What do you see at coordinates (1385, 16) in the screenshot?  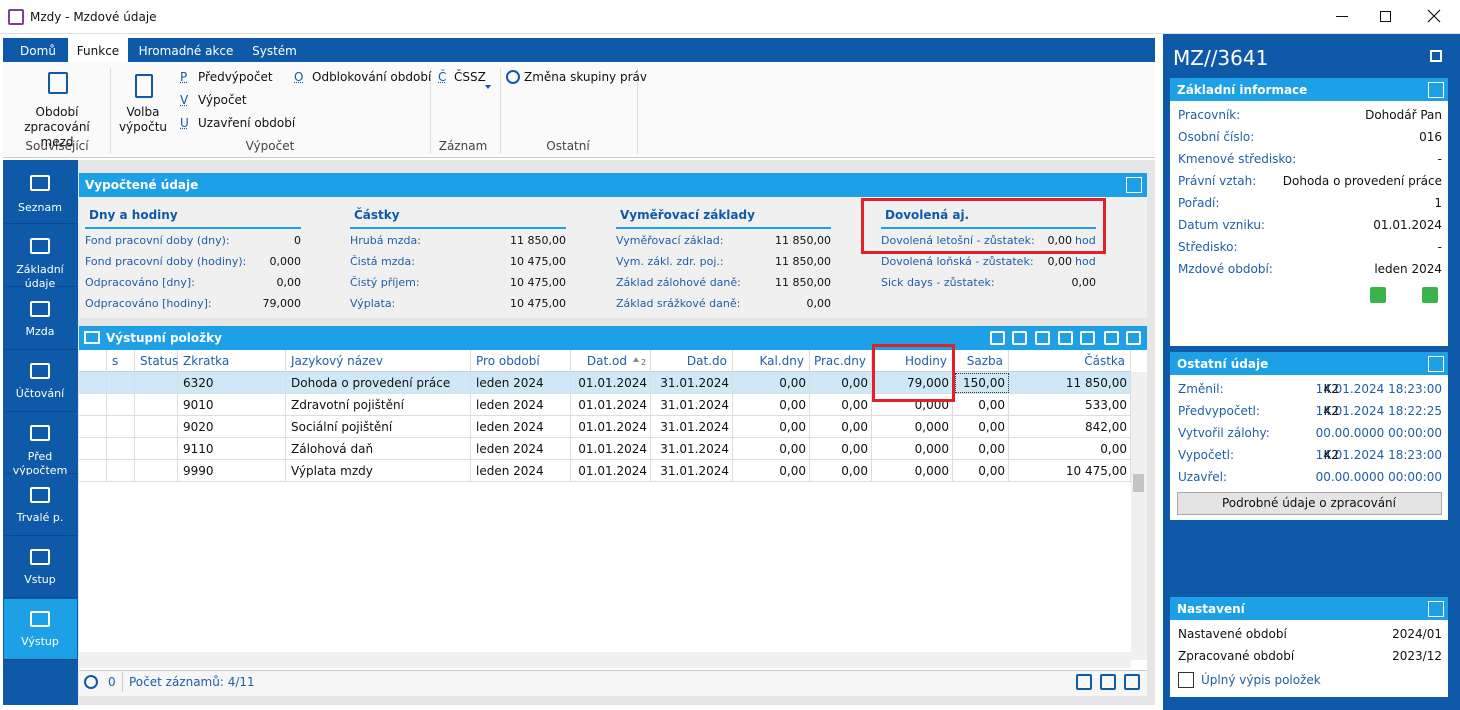 I see `maximize-button` at bounding box center [1385, 16].